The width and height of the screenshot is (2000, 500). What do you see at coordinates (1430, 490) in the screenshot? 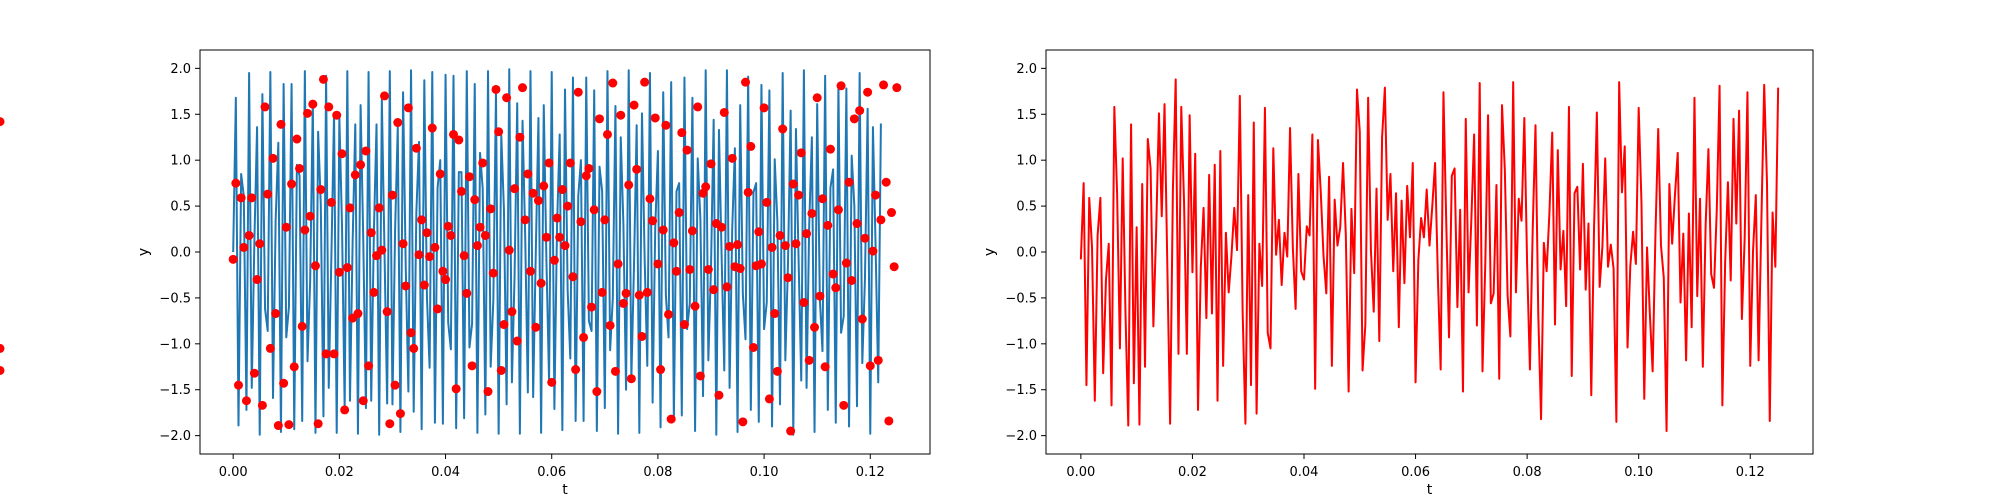
I see `x-axis-label: t` at bounding box center [1430, 490].